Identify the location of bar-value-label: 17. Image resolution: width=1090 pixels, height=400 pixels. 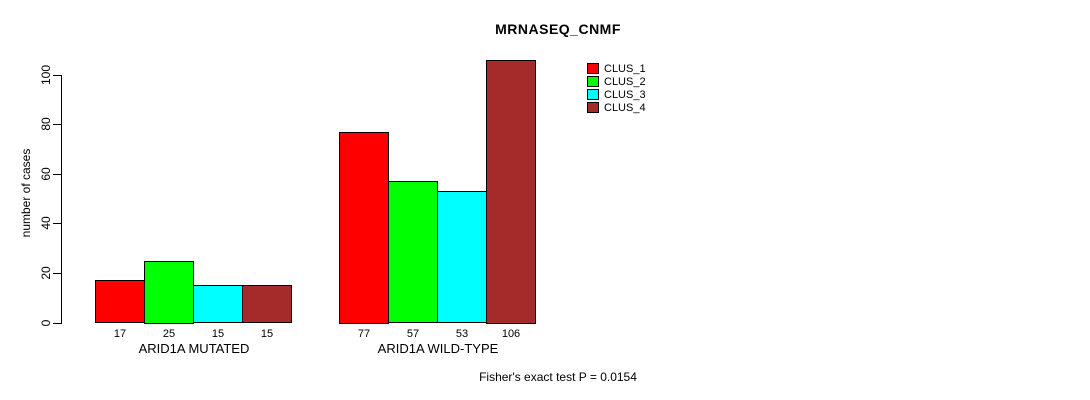
(120, 334).